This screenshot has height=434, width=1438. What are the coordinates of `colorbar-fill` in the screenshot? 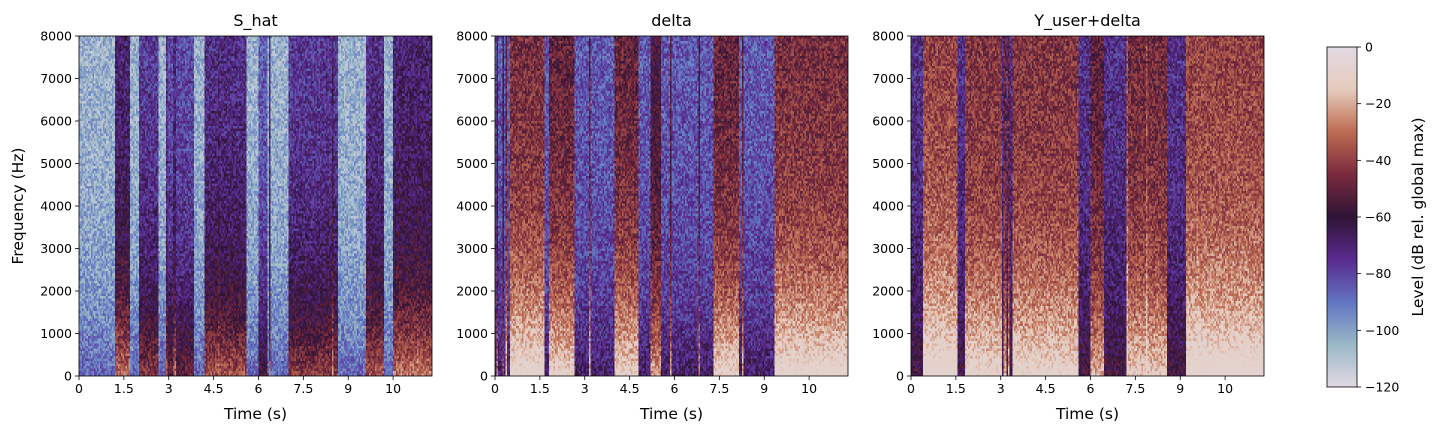 It's located at (1342, 217).